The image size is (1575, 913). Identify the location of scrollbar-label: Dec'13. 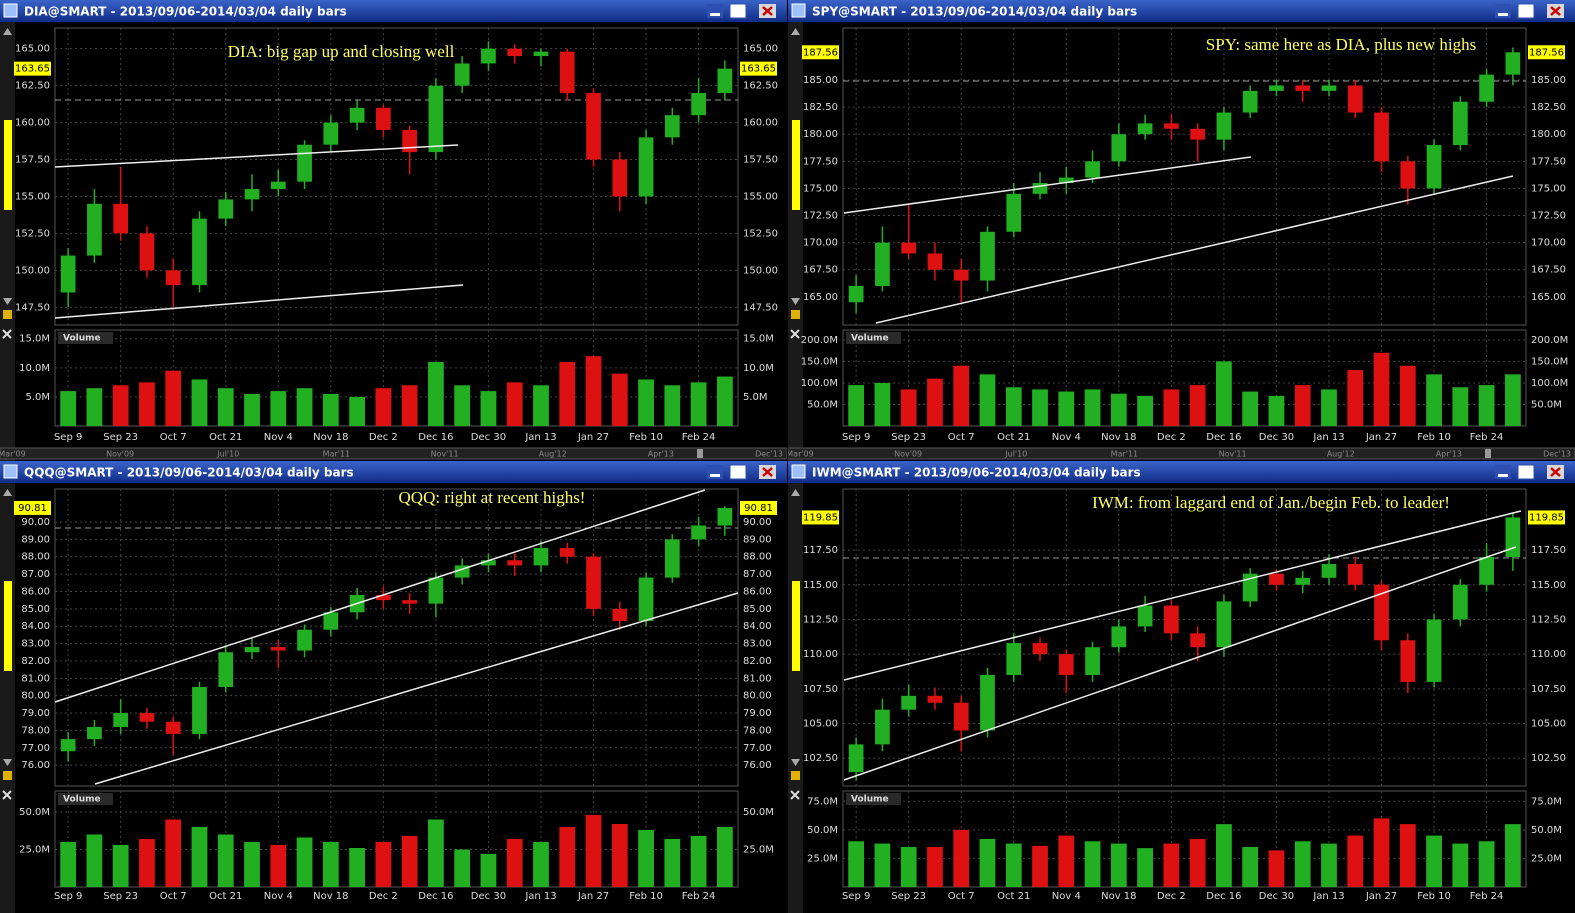
(1557, 454).